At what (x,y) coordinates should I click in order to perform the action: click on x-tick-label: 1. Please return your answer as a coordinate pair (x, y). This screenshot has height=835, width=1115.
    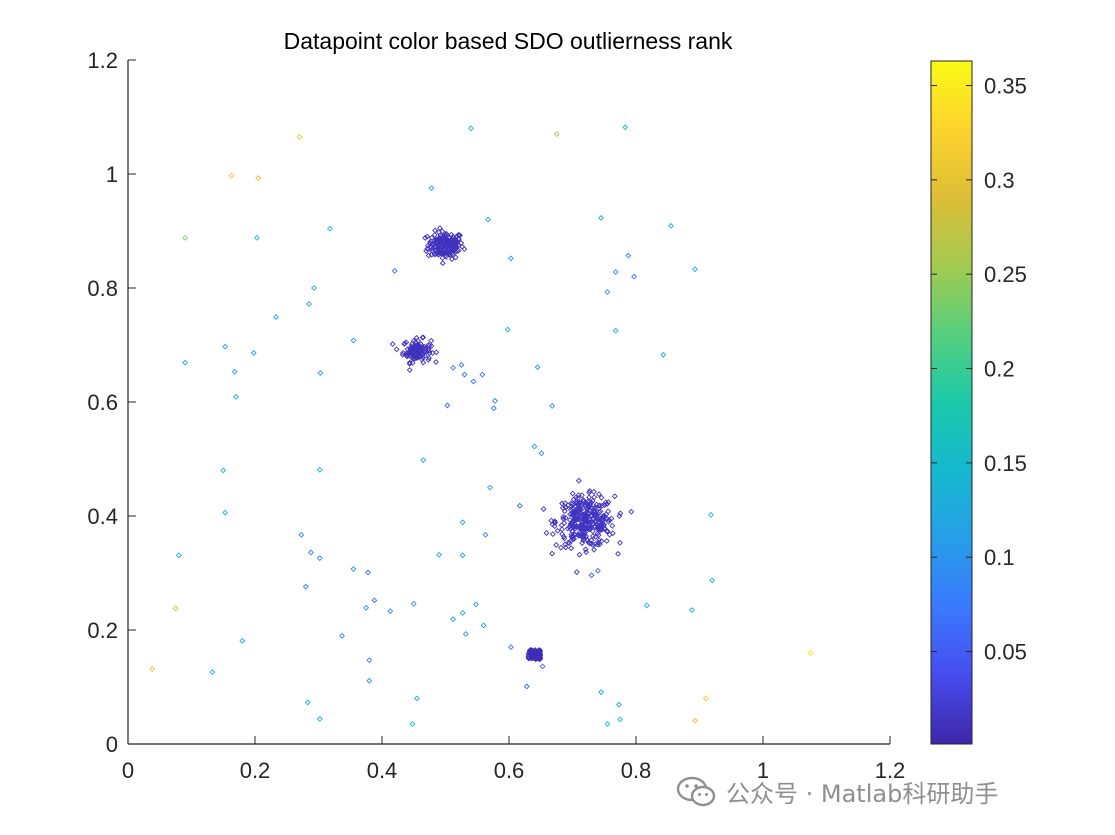
    Looking at the image, I should click on (763, 770).